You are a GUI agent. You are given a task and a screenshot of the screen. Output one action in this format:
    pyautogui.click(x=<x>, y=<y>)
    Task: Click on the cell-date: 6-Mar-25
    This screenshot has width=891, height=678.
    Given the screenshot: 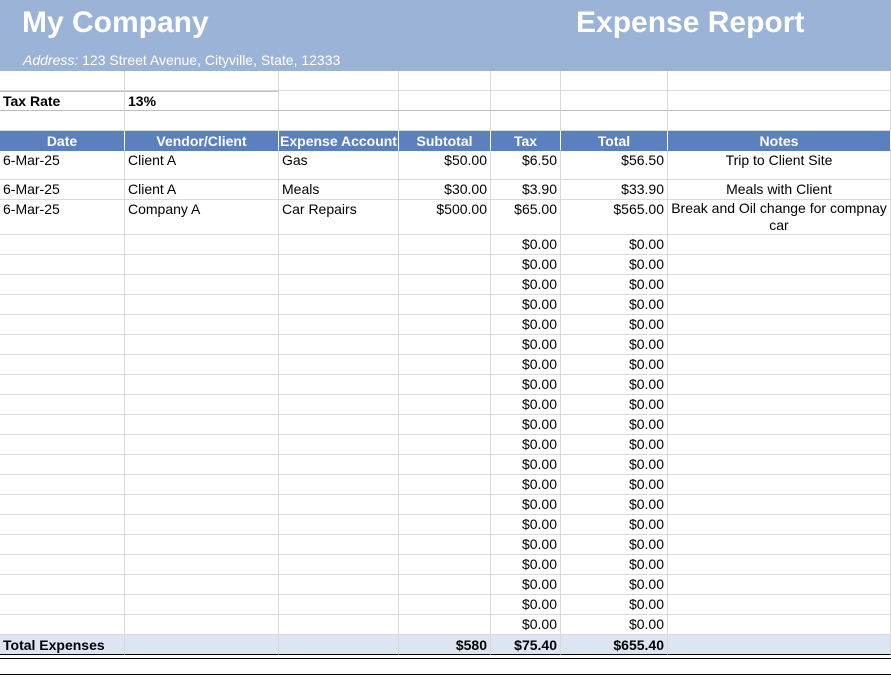 What is the action you would take?
    pyautogui.click(x=62, y=165)
    